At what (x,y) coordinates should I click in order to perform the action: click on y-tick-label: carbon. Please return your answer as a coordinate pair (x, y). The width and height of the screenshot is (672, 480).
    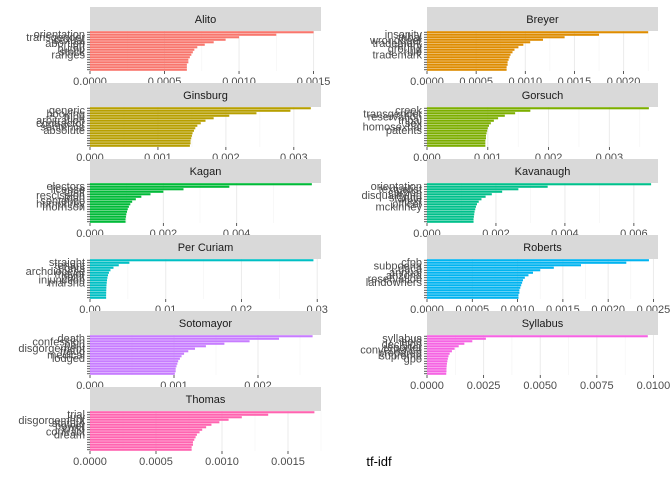
    Looking at the image, I should click on (405, 193).